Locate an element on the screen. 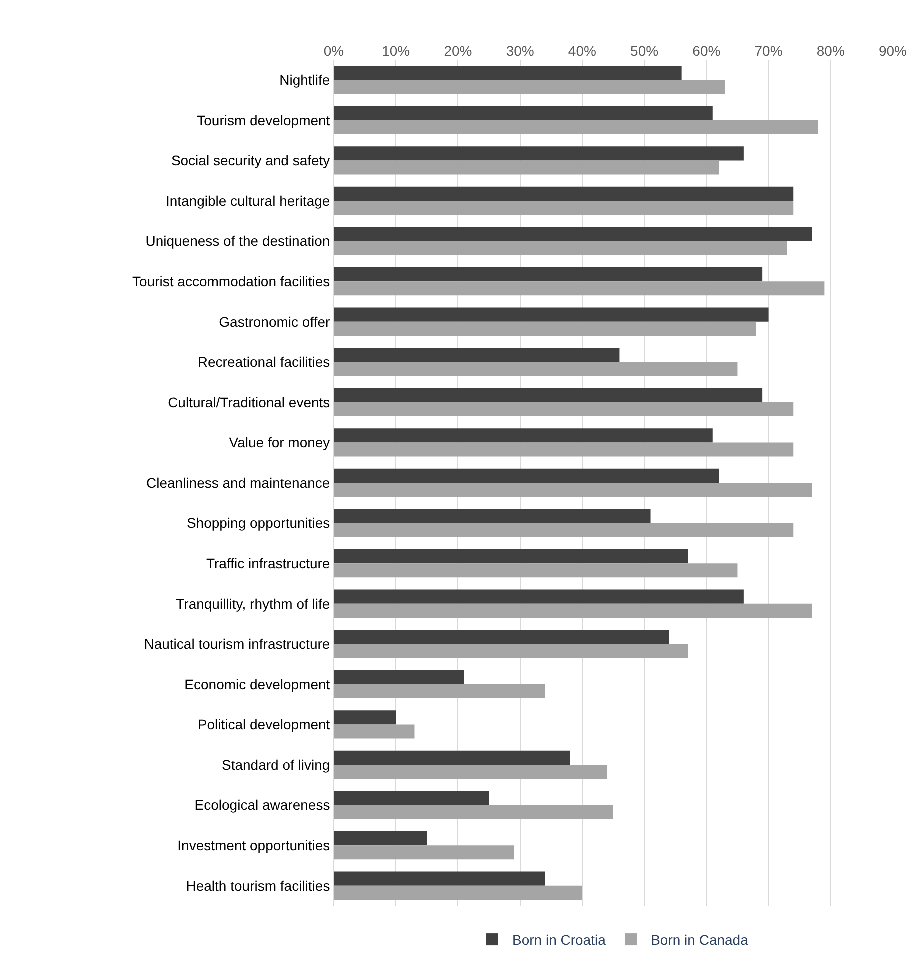  x-tick-label: 30% is located at coordinates (520, 51).